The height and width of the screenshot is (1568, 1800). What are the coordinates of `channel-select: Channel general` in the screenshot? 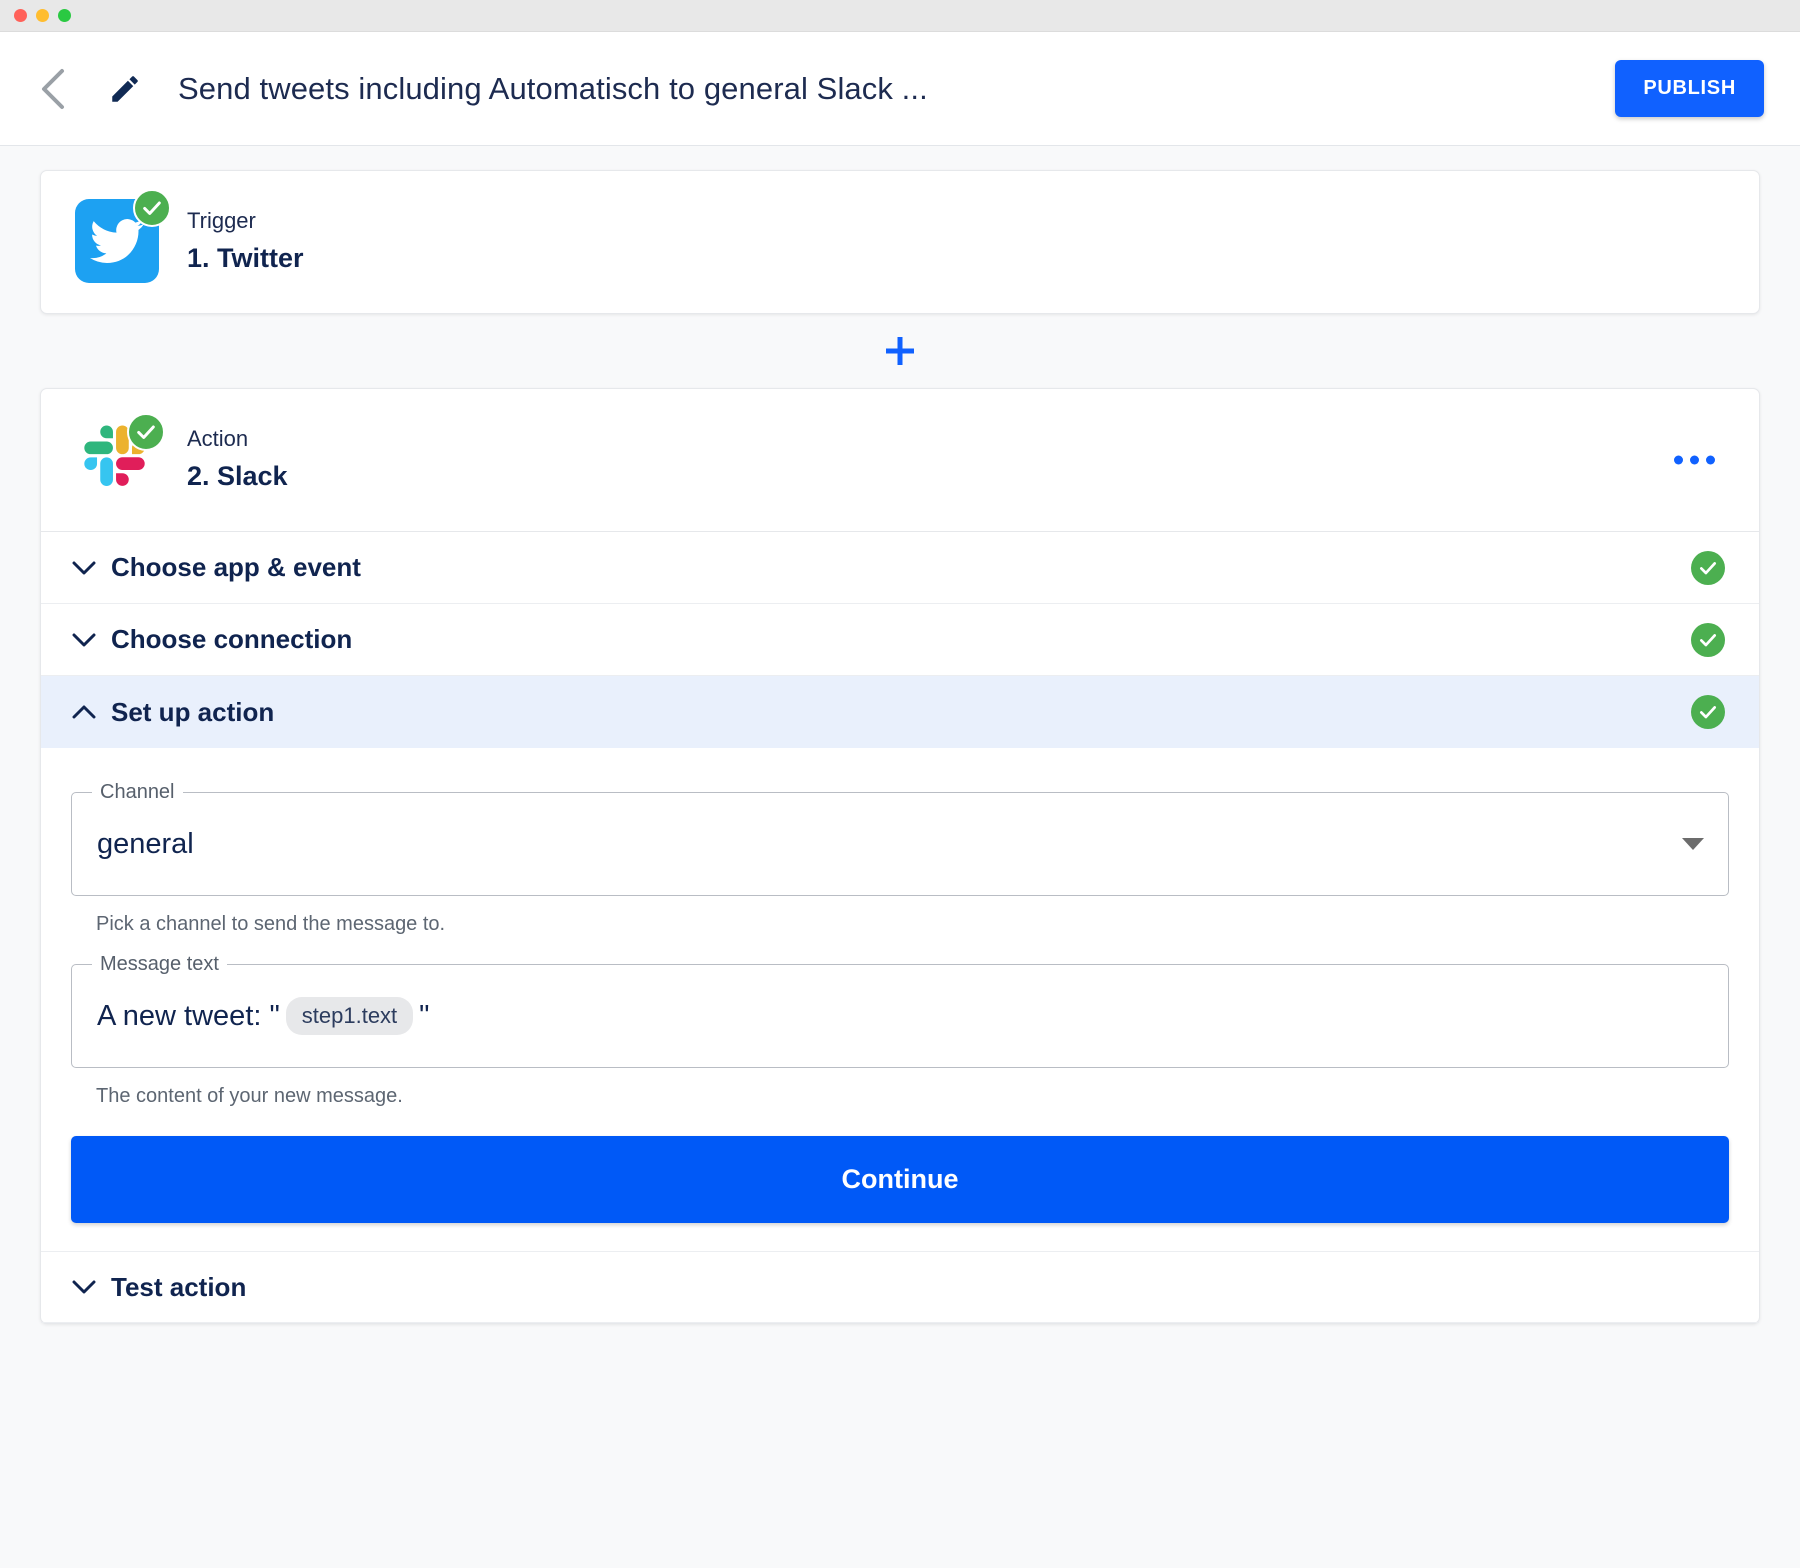 It's located at (900, 838).